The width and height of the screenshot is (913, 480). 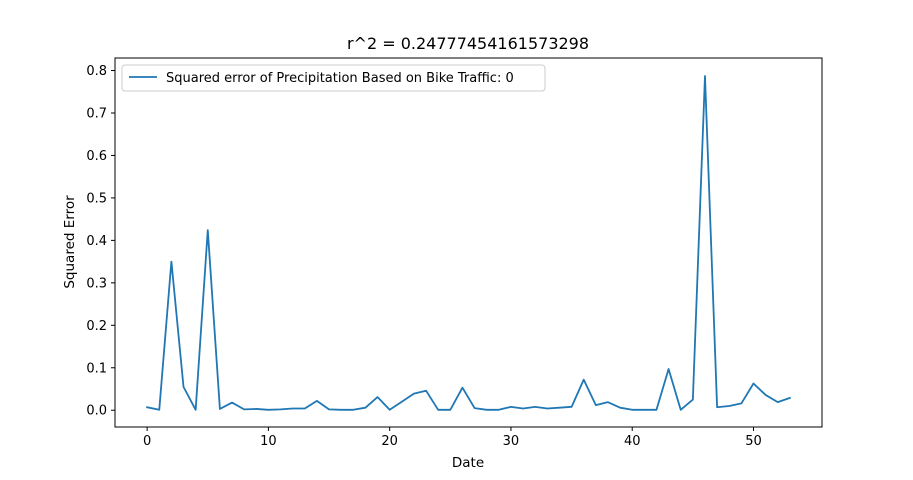 What do you see at coordinates (147, 441) in the screenshot?
I see `x-tick-label: 0` at bounding box center [147, 441].